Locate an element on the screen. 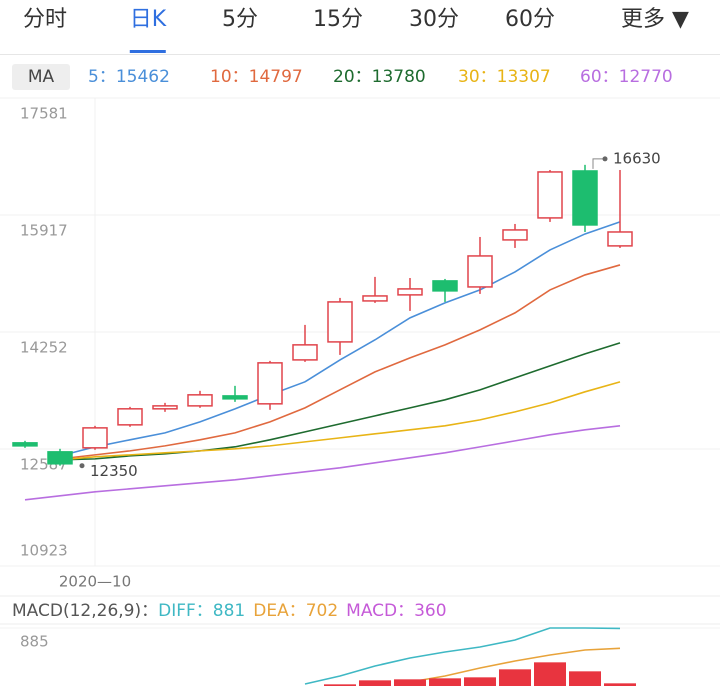 The image size is (720, 686). y-tick-label: 17581 is located at coordinates (44, 114).